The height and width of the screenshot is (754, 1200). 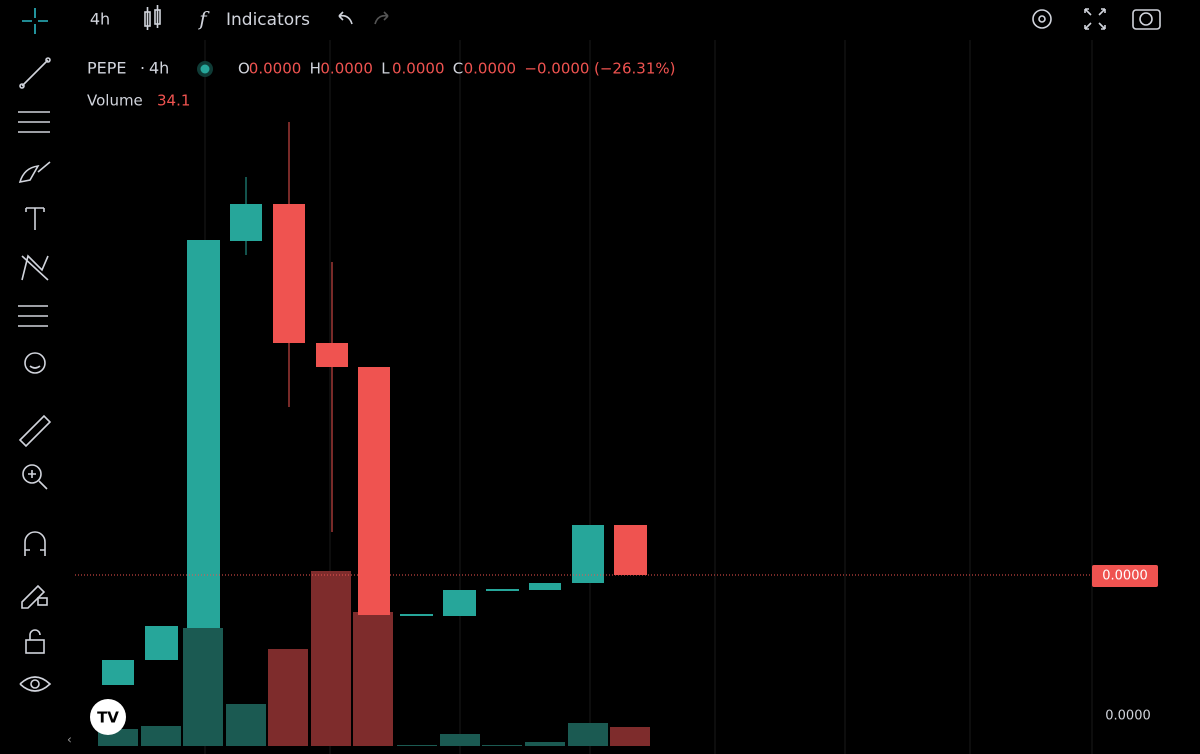 I want to click on ohlc-key: O, so click(x=244, y=69).